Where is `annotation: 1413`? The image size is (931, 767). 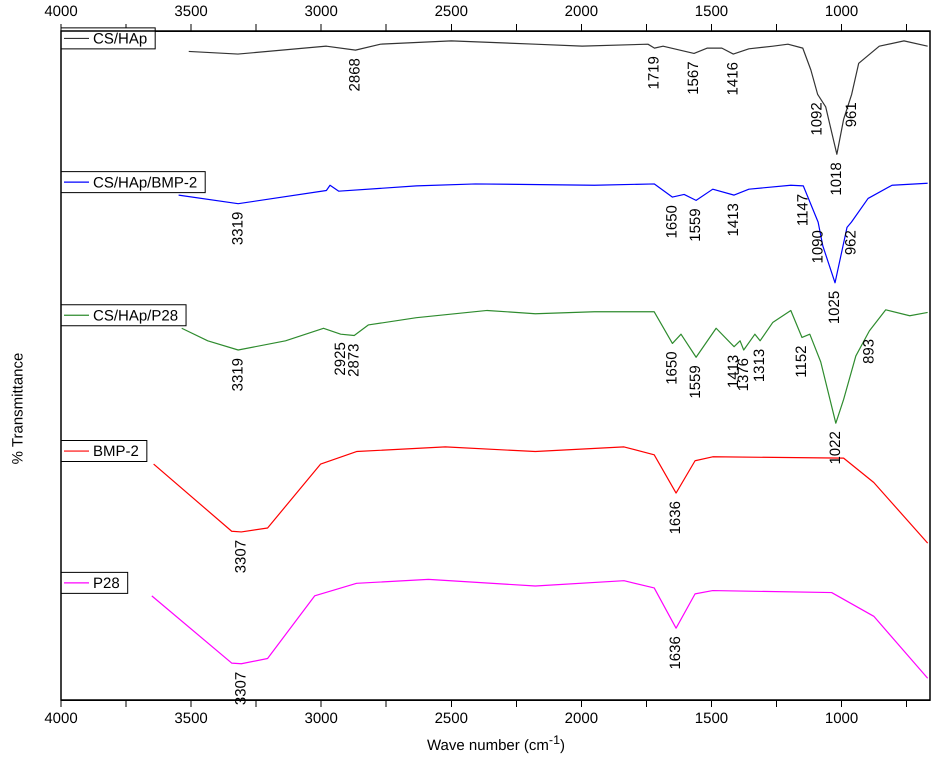
annotation: 1413 is located at coordinates (733, 219).